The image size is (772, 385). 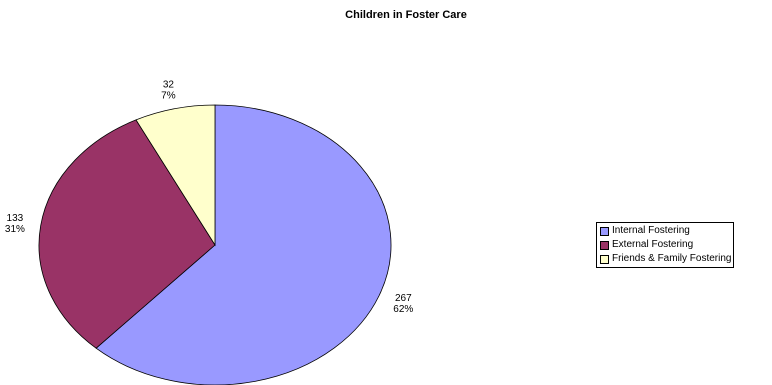 I want to click on legend-item: External Fostering, so click(x=665, y=245).